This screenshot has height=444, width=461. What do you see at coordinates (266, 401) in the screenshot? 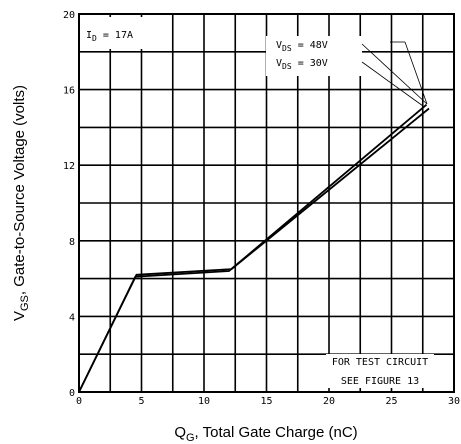
I see `x-tick-label: 15` at bounding box center [266, 401].